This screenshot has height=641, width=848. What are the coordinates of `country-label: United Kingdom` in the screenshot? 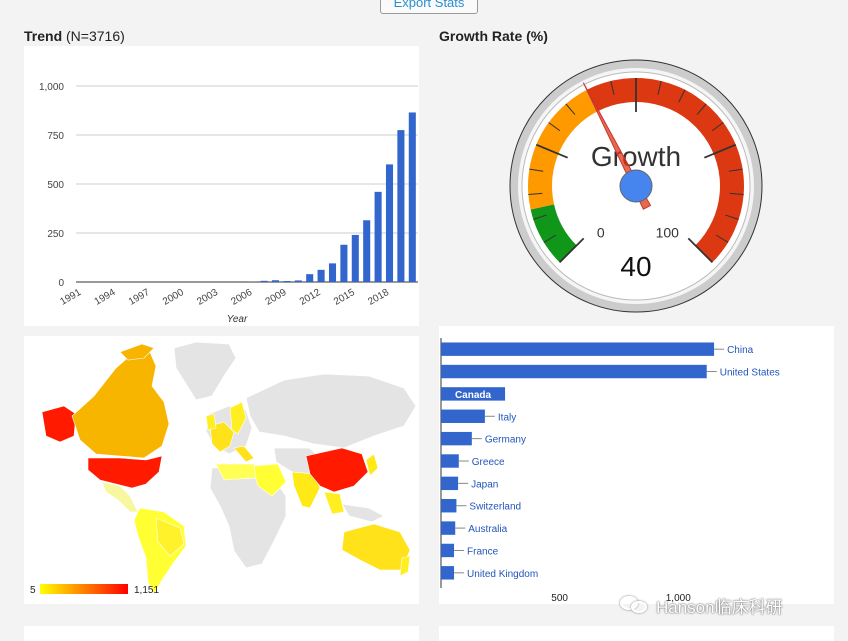 It's located at (502, 574).